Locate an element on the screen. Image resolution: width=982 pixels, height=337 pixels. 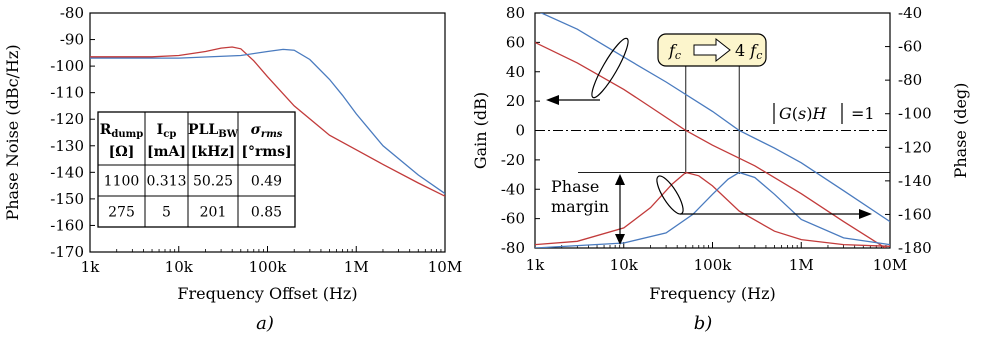
y-tick-label: -160 is located at coordinates (67, 225).